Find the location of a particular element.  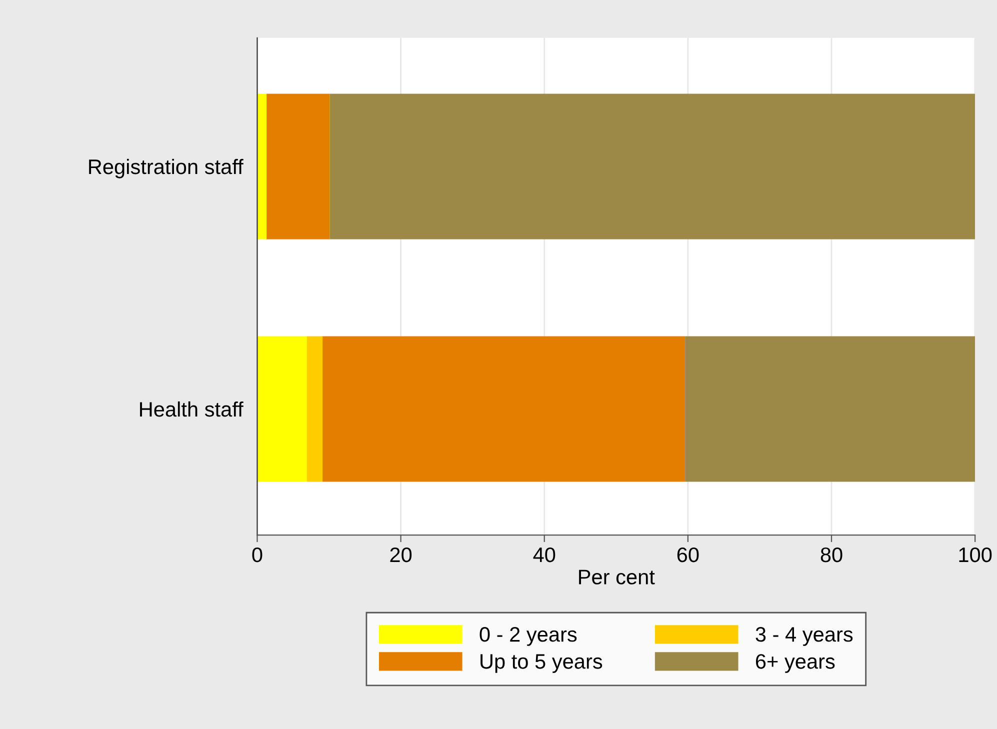

y-tick-label: Health staff is located at coordinates (192, 409).